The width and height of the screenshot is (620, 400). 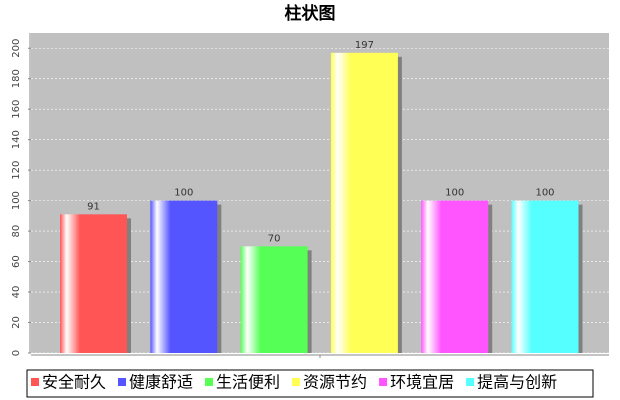 I want to click on legend-label: 生活便利, so click(x=248, y=382).